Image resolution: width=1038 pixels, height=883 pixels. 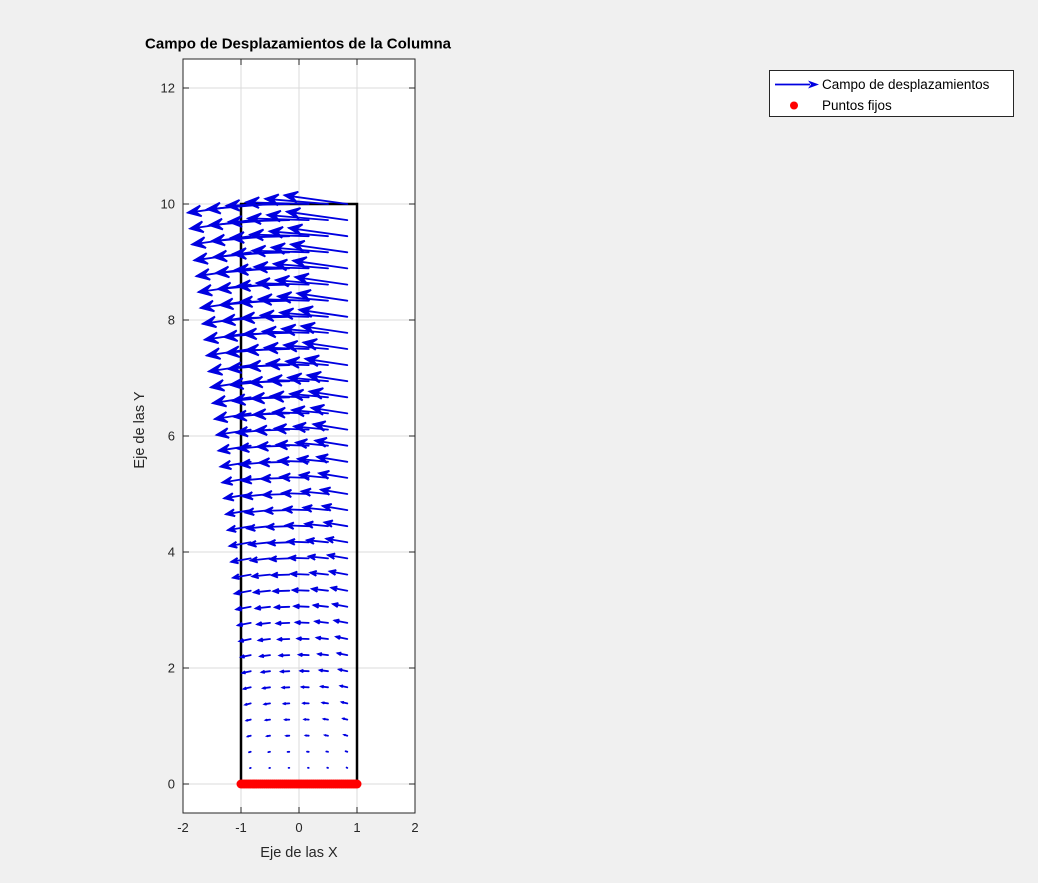 I want to click on legend: Campo de desplazamientos Puntos fijos, so click(x=891, y=93).